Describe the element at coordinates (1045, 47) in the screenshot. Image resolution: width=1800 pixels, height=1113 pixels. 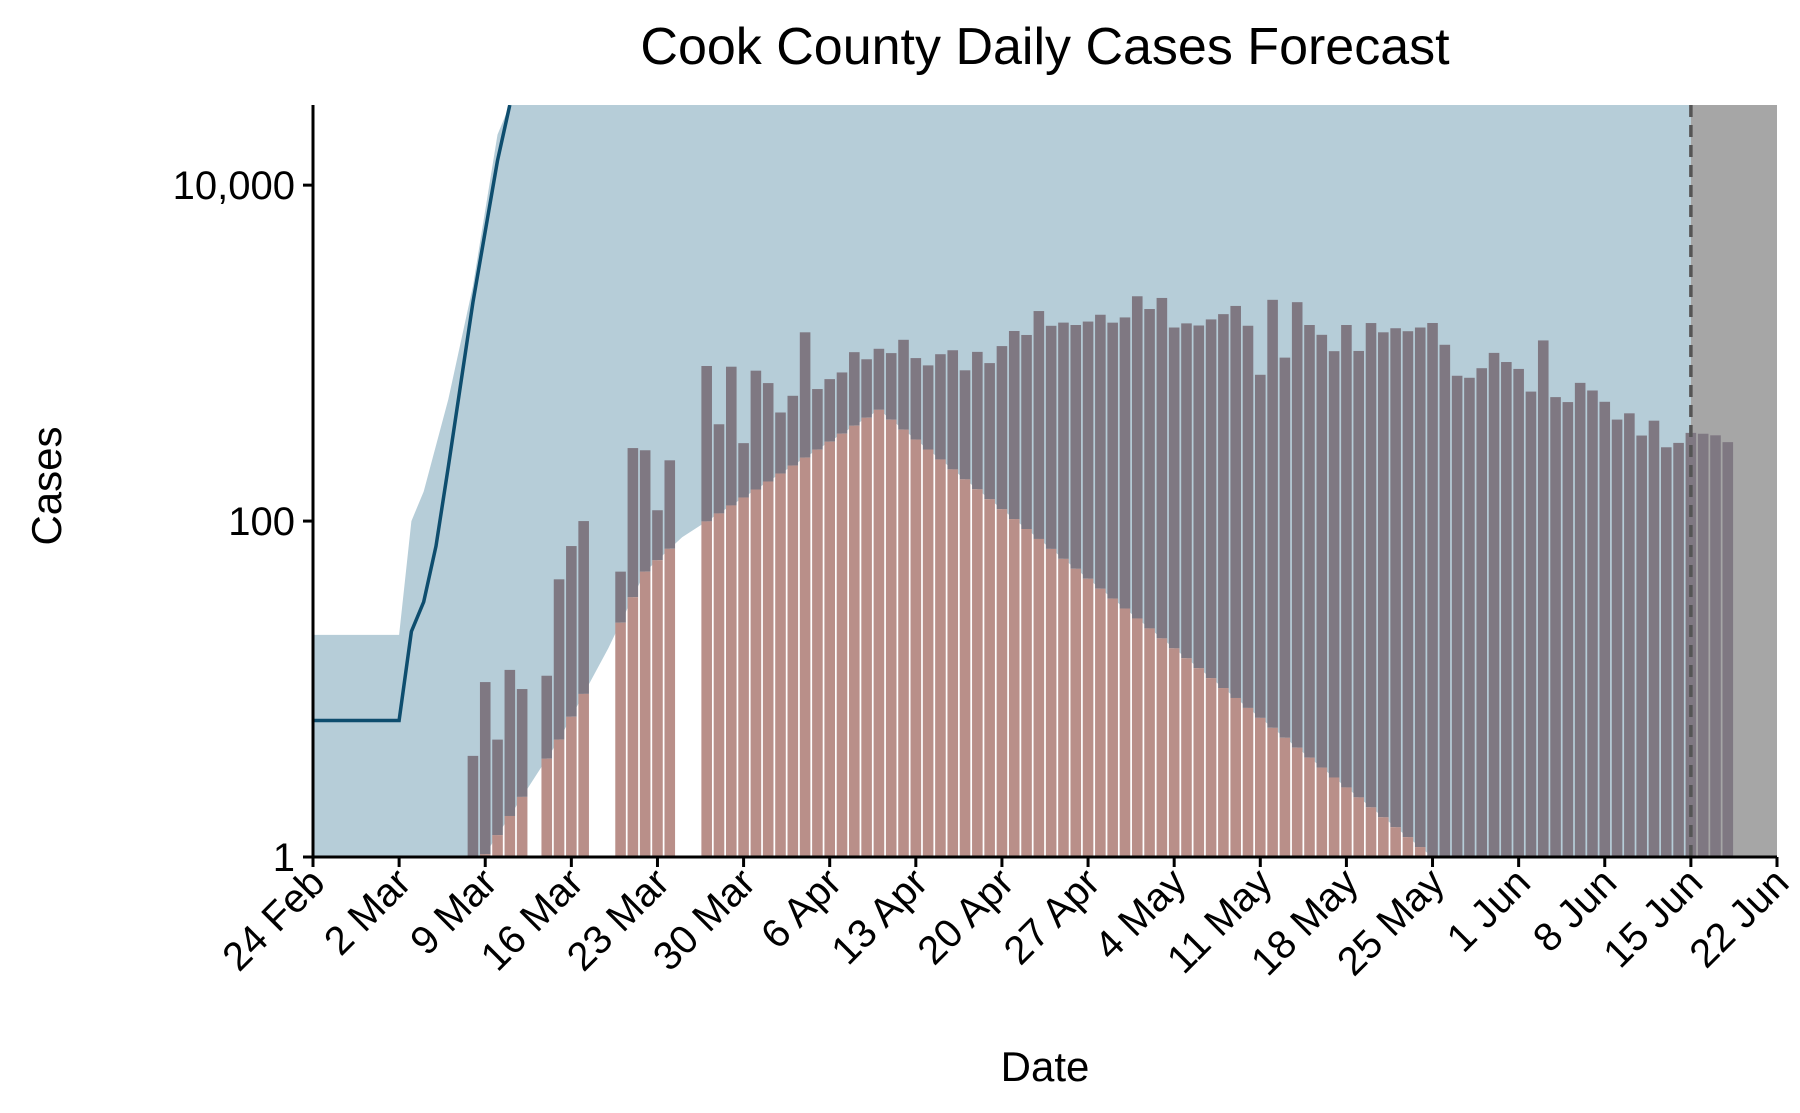
I see `chart-title: Cook County Daily Cases Forecast` at that location.